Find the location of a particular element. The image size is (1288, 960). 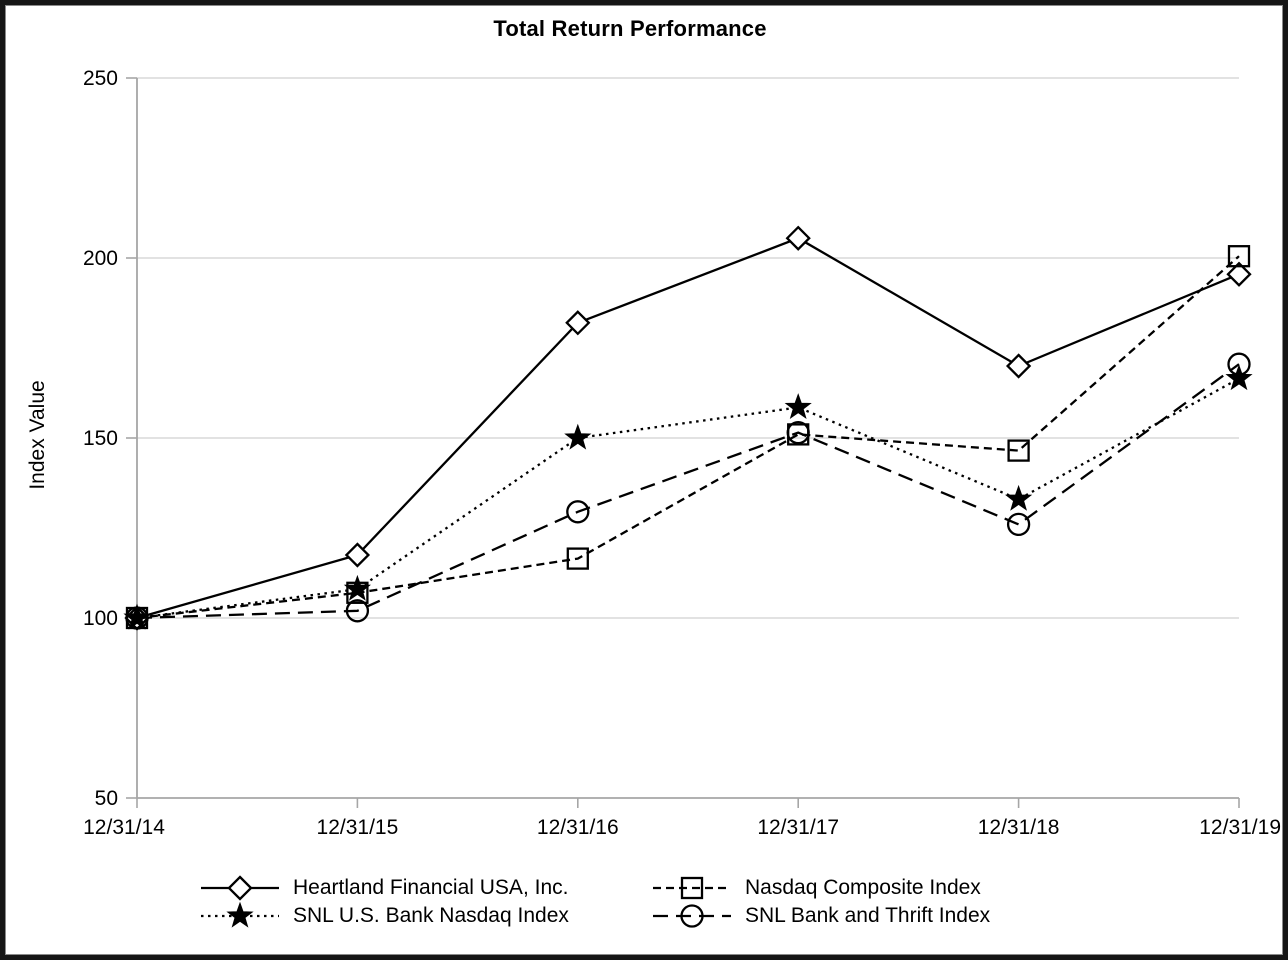

x-tick-label: 12/31/18 is located at coordinates (1019, 827).